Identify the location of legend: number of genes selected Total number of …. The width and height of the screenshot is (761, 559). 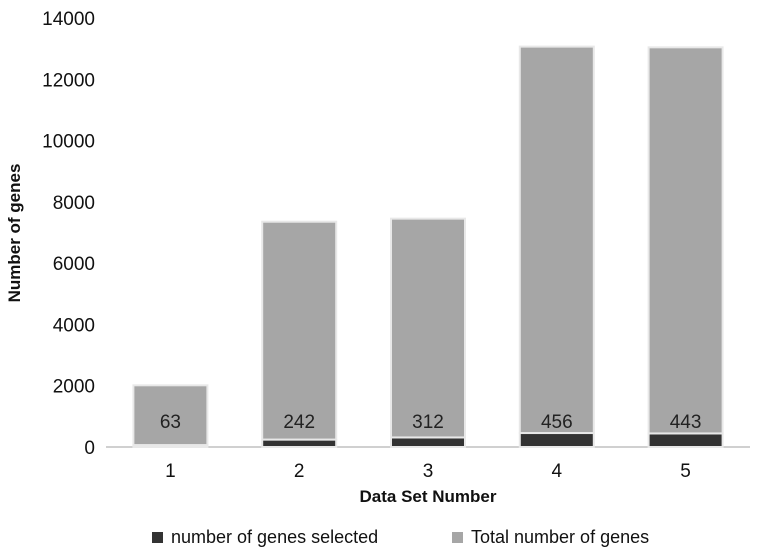
(400, 537).